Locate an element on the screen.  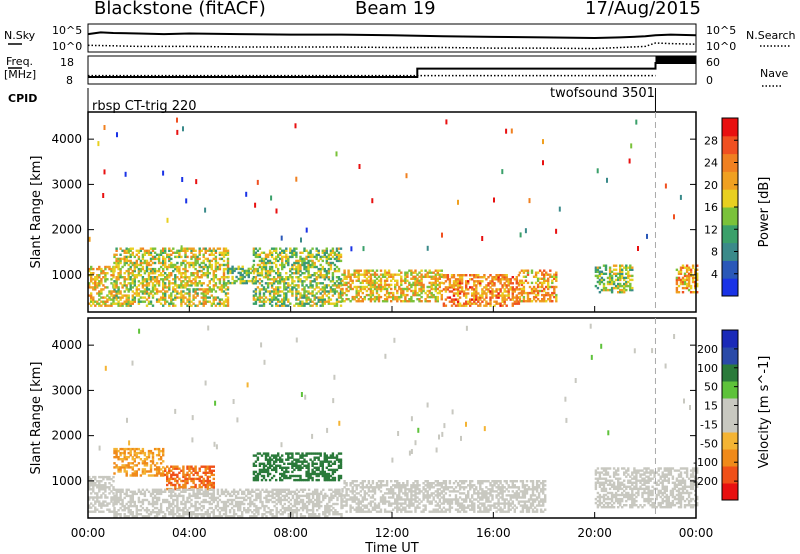
y-tick-label: 1000 is located at coordinates (66, 275).